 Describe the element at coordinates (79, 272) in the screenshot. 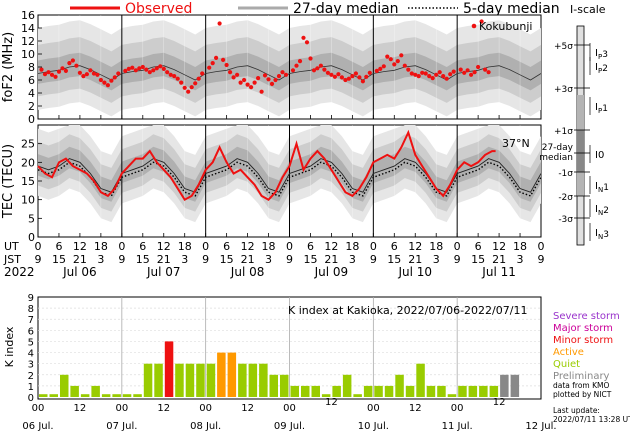

I see `day-label: Jul 06` at that location.